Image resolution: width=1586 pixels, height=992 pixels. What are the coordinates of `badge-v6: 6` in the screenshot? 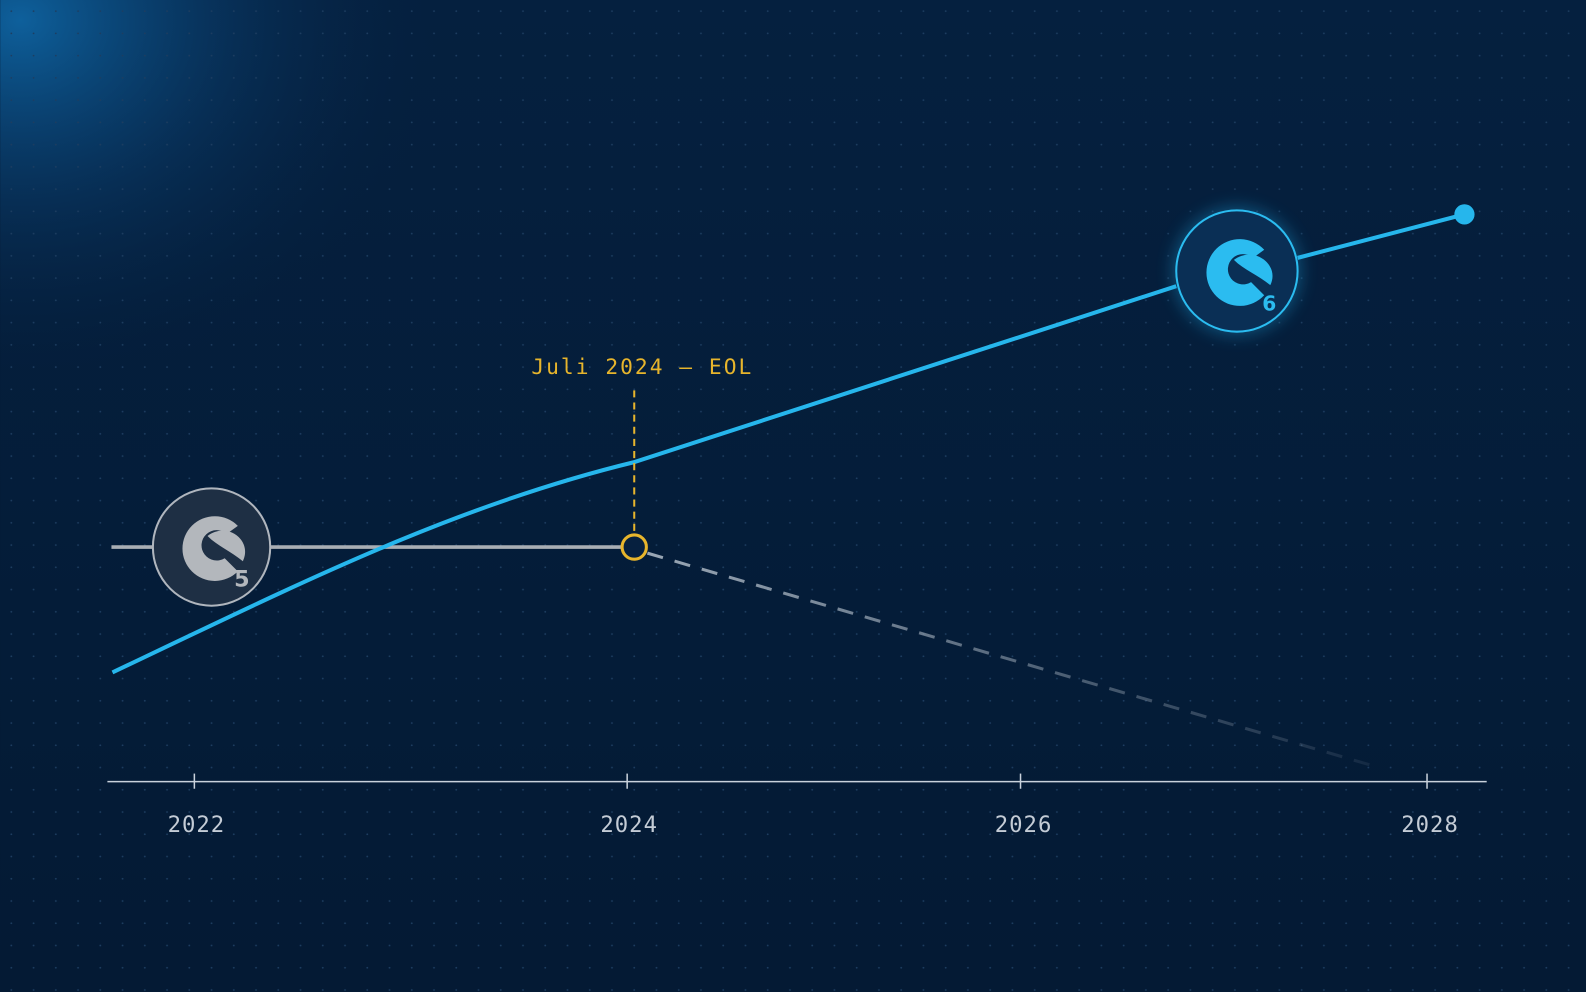 It's located at (1237, 271).